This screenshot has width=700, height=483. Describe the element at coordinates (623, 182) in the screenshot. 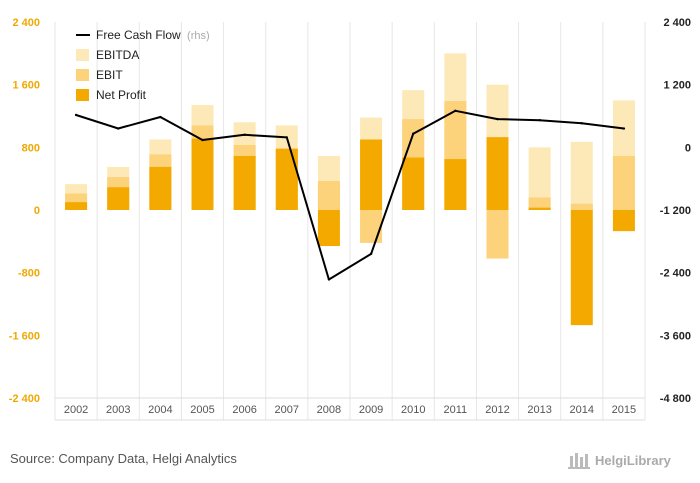

I see `bar-ebit-2015` at that location.